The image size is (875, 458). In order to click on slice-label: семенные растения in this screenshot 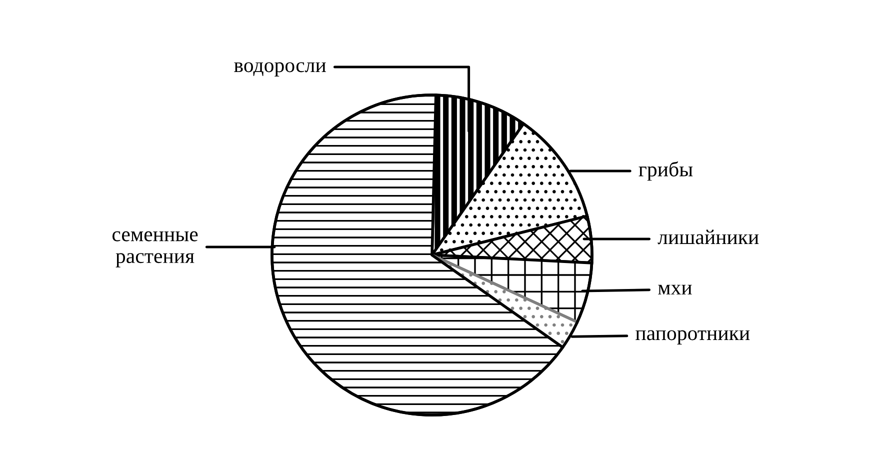, I will do `click(155, 249)`.